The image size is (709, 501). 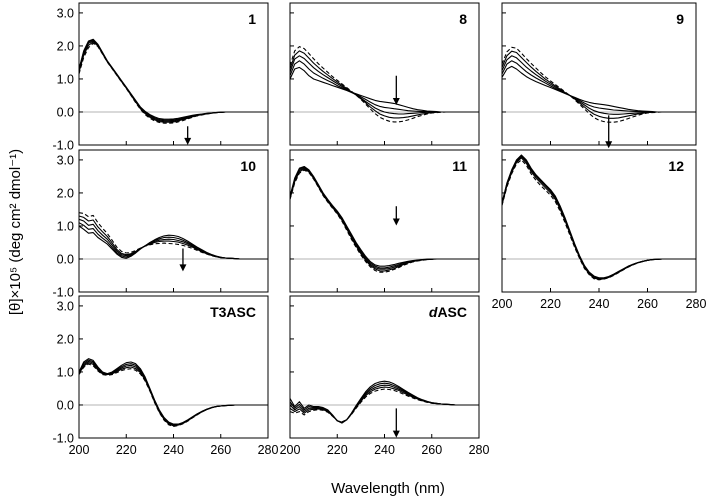 What do you see at coordinates (252, 19) in the screenshot?
I see `panel-label: 1` at bounding box center [252, 19].